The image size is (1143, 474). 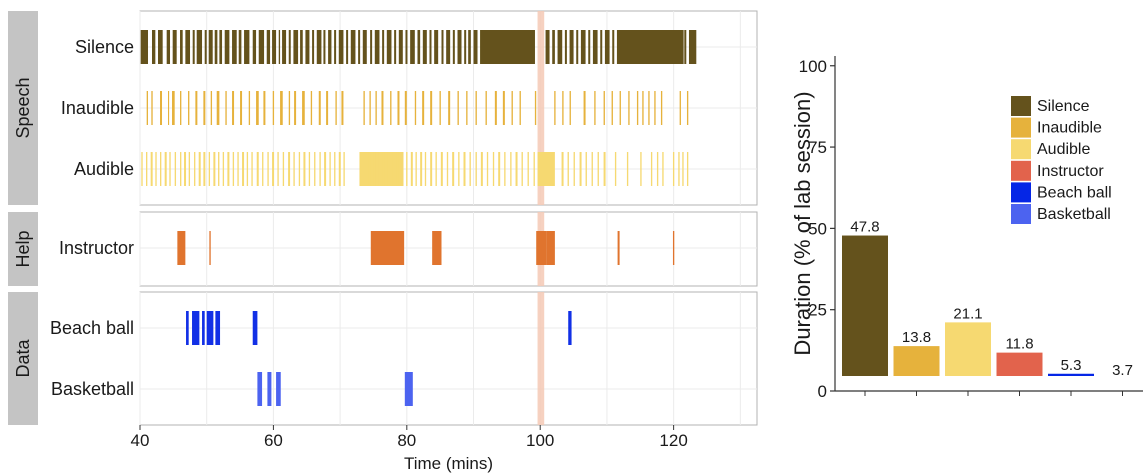 What do you see at coordinates (817, 147) in the screenshot?
I see `y-tick-label: 75` at bounding box center [817, 147].